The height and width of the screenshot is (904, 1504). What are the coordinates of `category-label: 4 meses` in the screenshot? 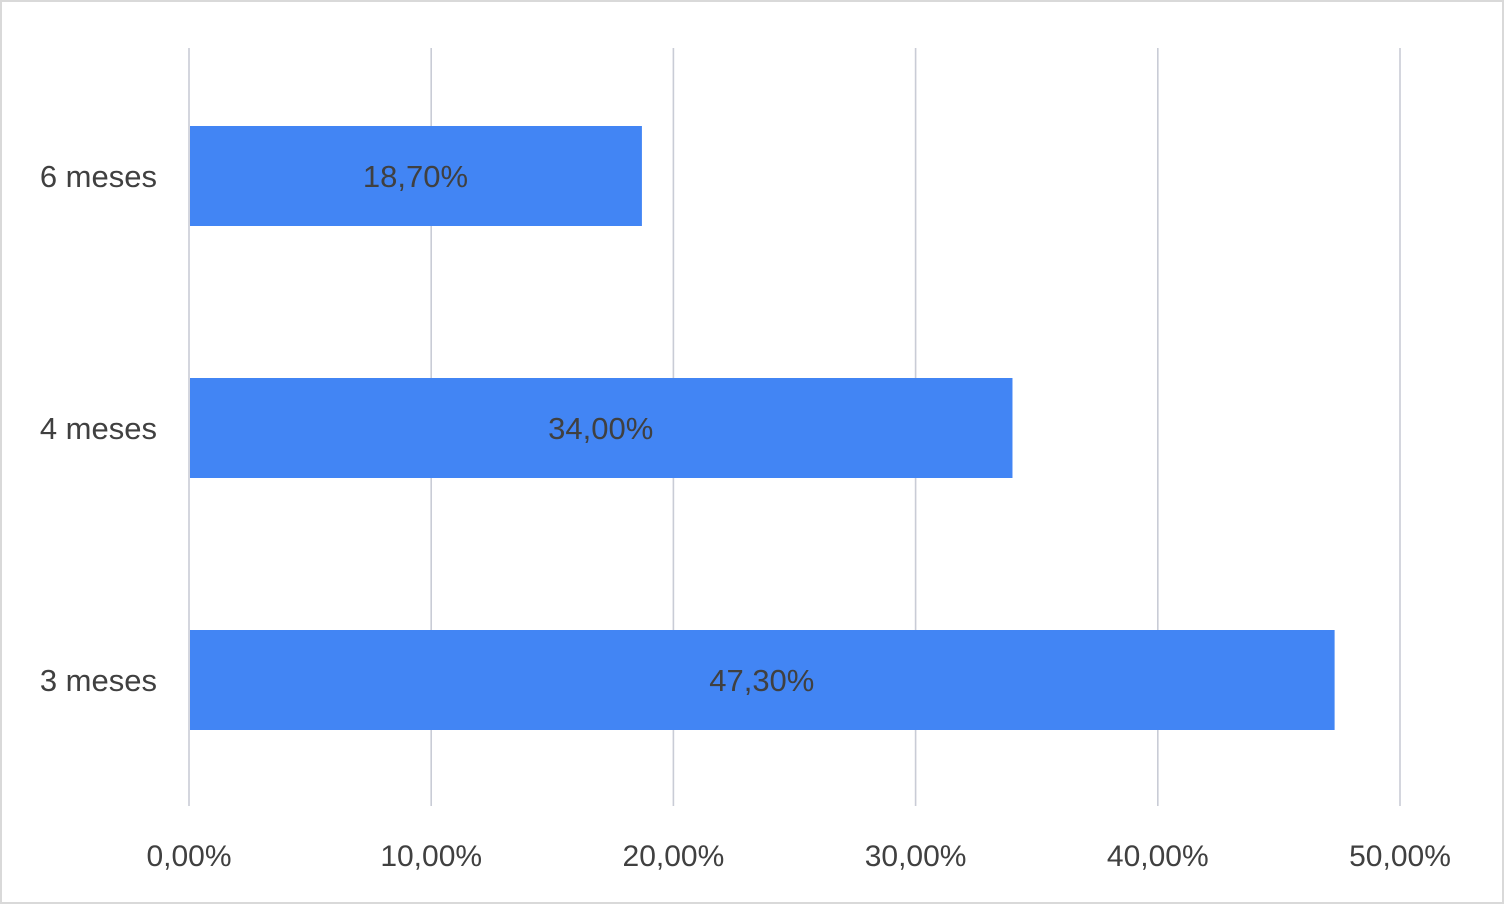 It's located at (98, 428).